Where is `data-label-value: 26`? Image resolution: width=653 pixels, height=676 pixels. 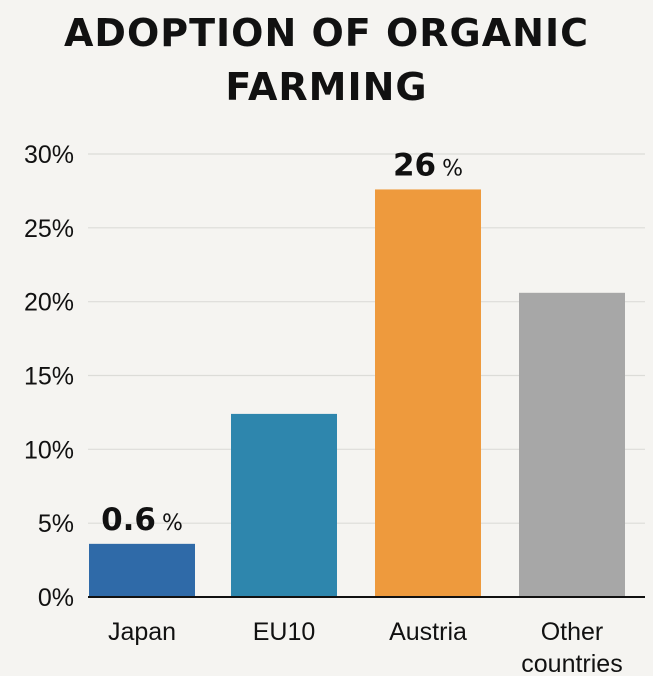
data-label-value: 26 is located at coordinates (414, 165).